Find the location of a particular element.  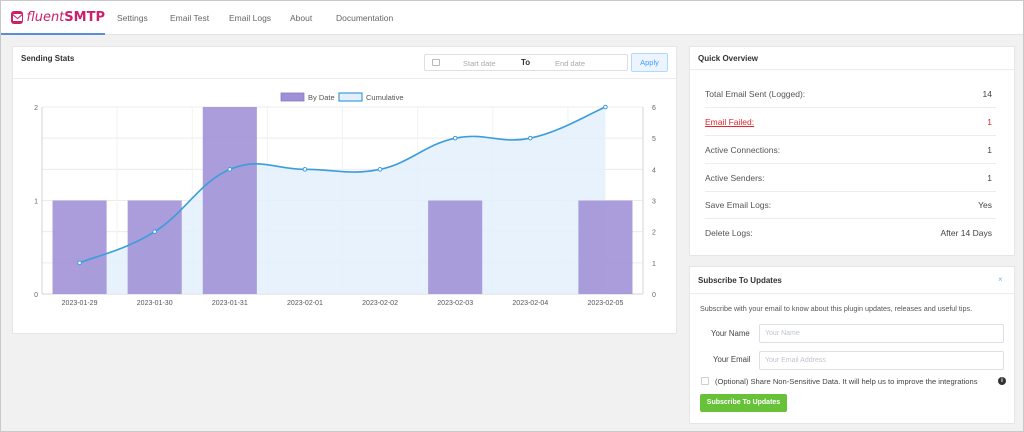

brand-name-italic: fluent is located at coordinates (45, 17).